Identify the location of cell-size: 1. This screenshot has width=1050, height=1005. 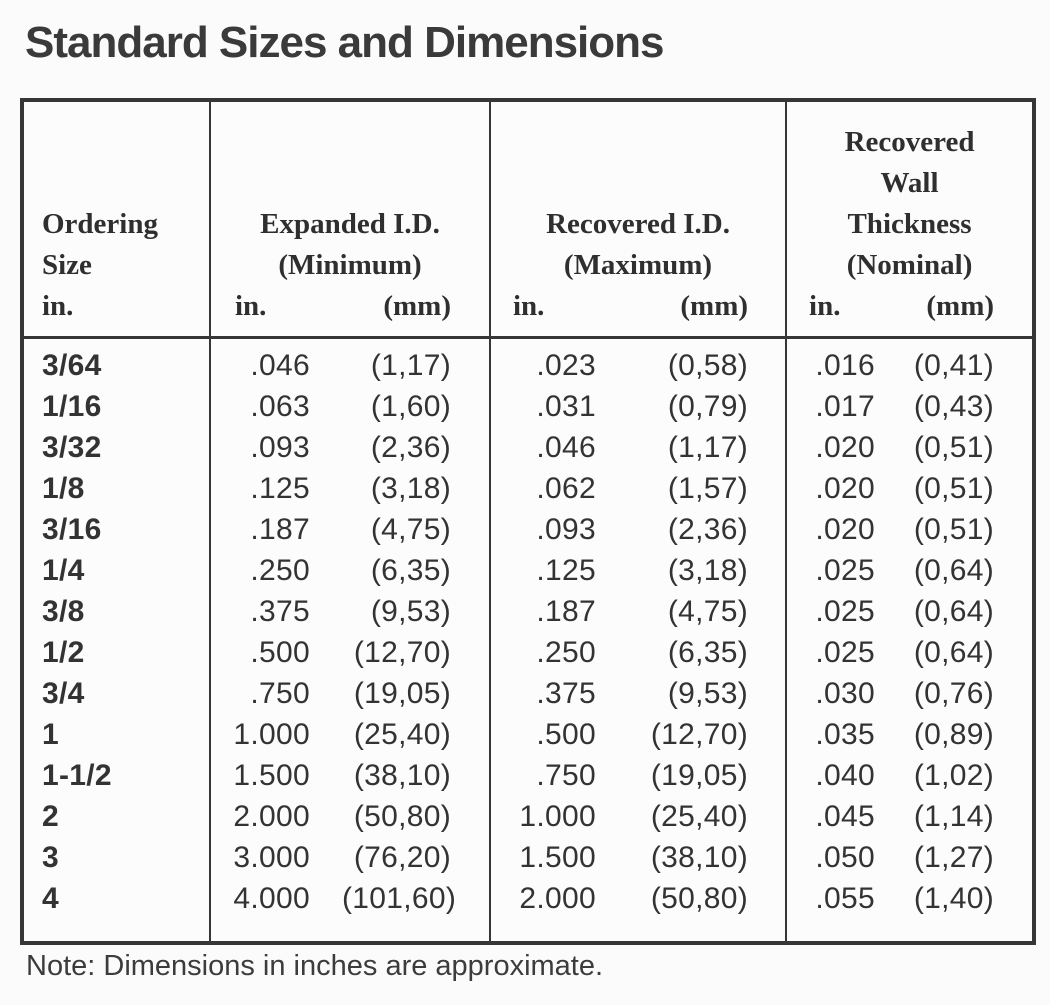
(50, 734).